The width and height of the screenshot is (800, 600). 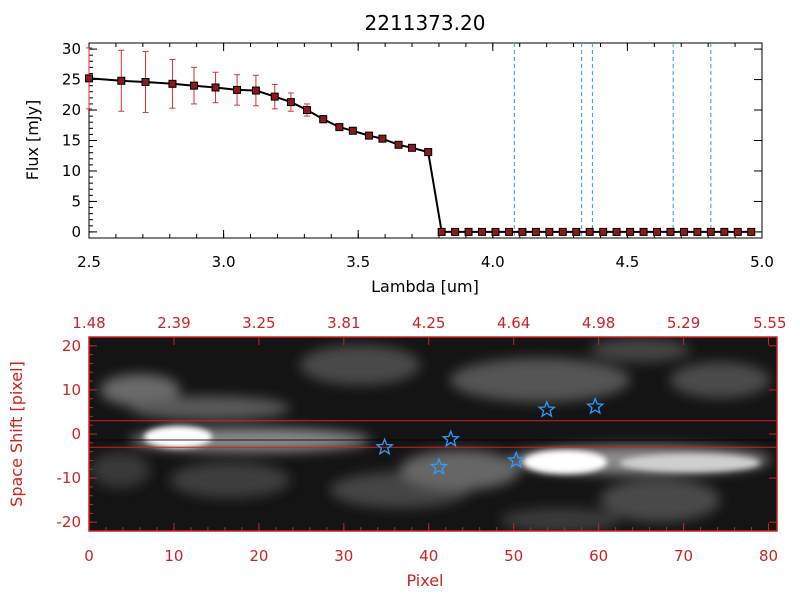 I want to click on spectrum-x-tick-label: 4.5, so click(x=627, y=262).